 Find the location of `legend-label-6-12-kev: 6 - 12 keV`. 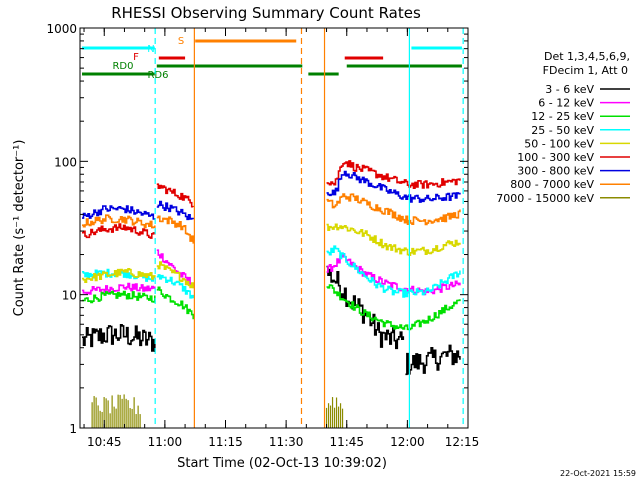

legend-label-6-12-kev: 6 - 12 keV is located at coordinates (566, 103).